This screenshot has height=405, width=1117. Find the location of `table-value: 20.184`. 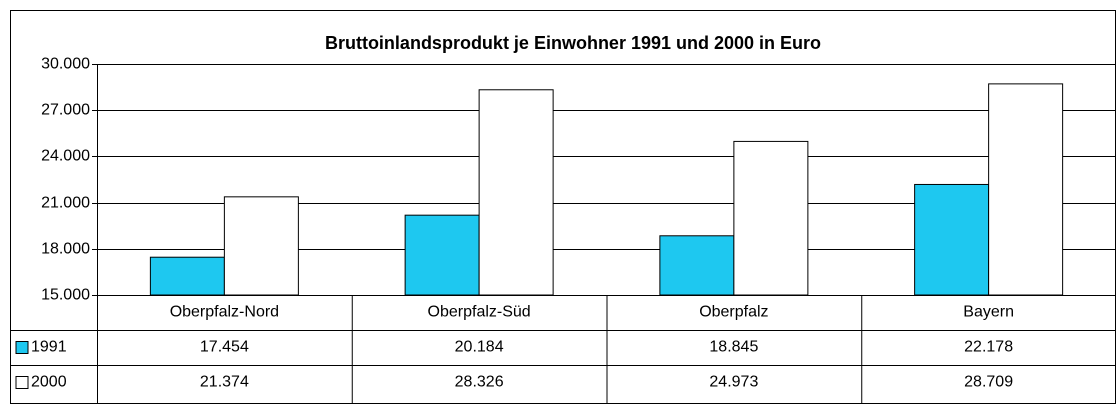

table-value: 20.184 is located at coordinates (479, 347).